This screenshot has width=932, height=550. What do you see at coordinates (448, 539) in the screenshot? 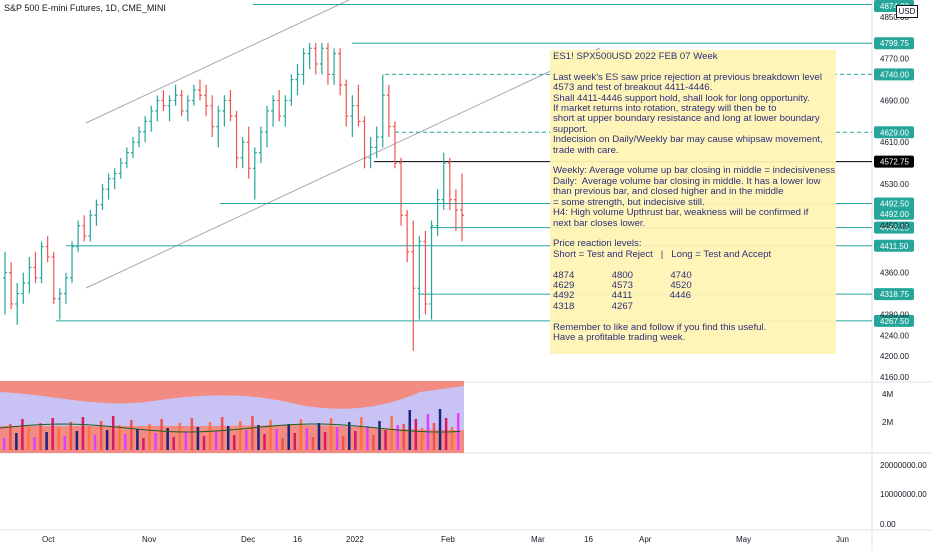
I see `time-tick-label: Feb` at bounding box center [448, 539].